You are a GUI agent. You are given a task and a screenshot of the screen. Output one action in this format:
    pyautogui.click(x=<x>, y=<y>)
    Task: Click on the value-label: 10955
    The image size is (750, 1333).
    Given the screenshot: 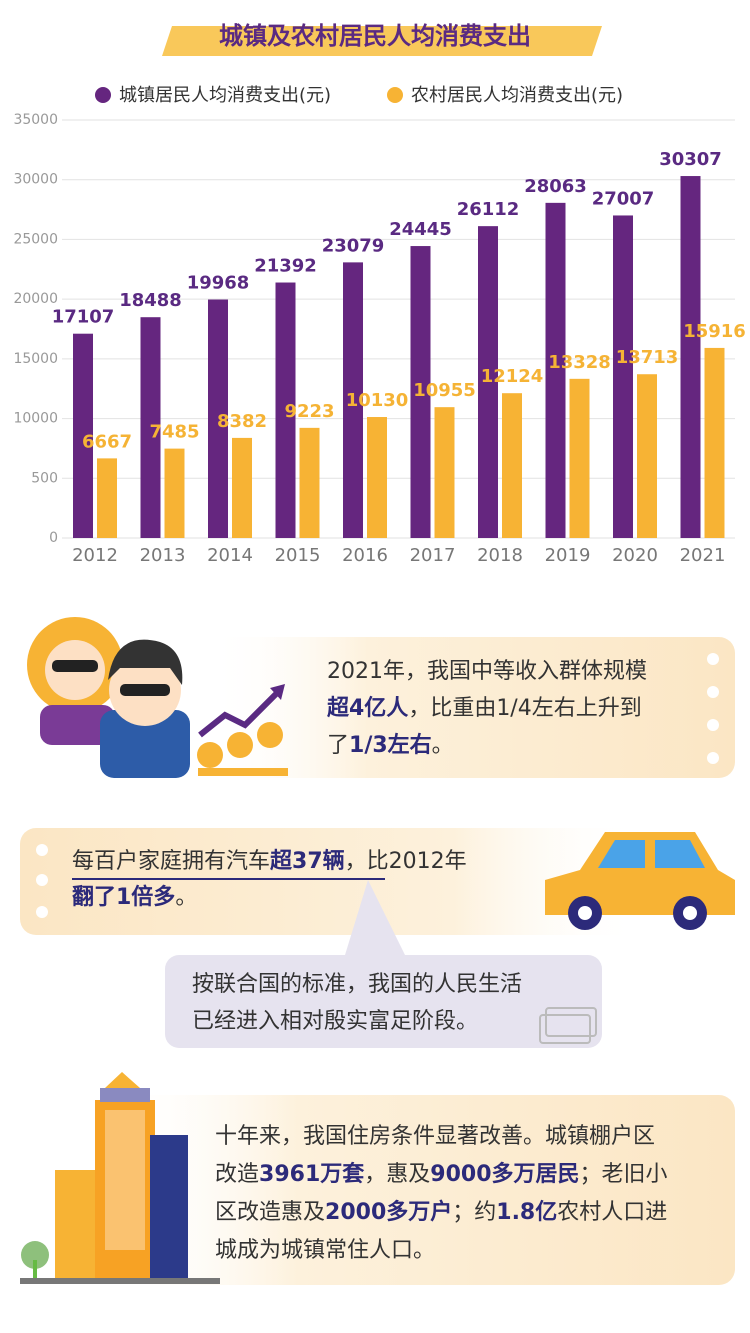 What is the action you would take?
    pyautogui.click(x=444, y=390)
    